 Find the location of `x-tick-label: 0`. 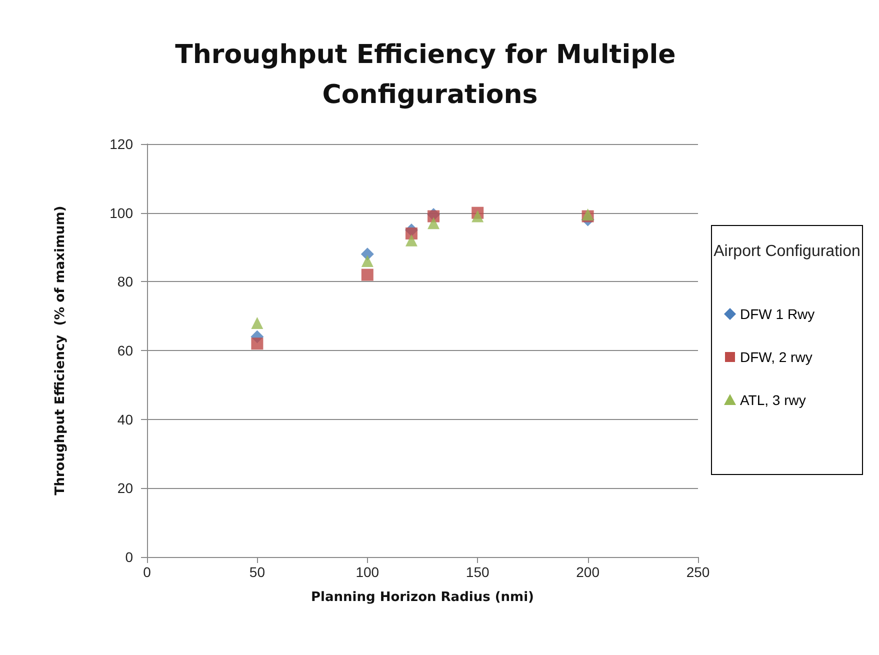

x-tick-label: 0 is located at coordinates (147, 572).